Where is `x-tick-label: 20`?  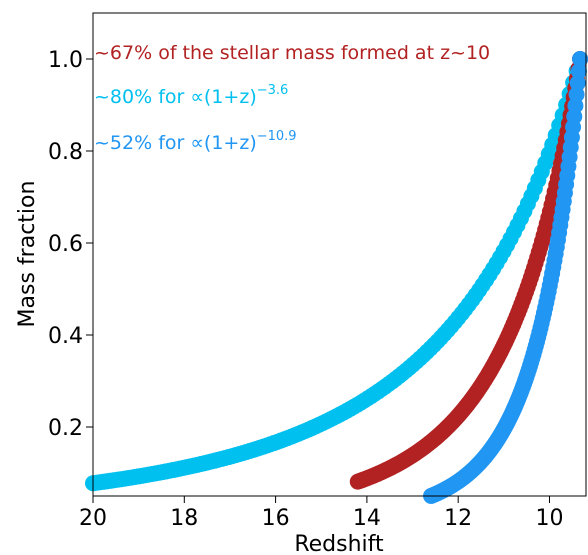
x-tick-label: 20 is located at coordinates (93, 518).